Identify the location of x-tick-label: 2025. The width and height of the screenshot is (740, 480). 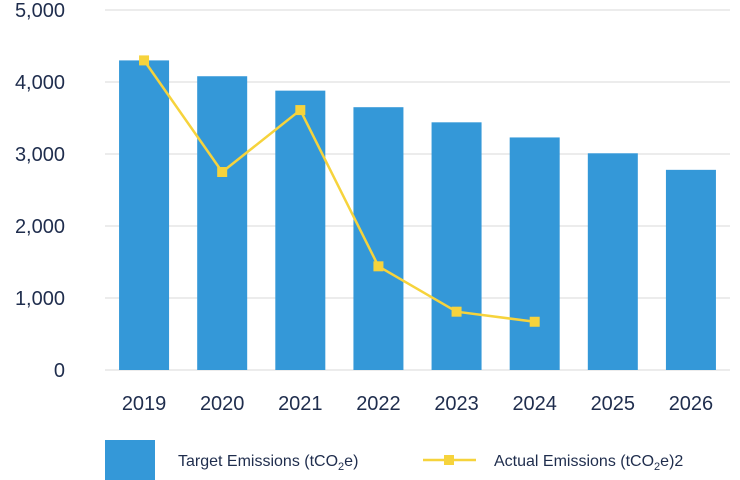
(613, 404).